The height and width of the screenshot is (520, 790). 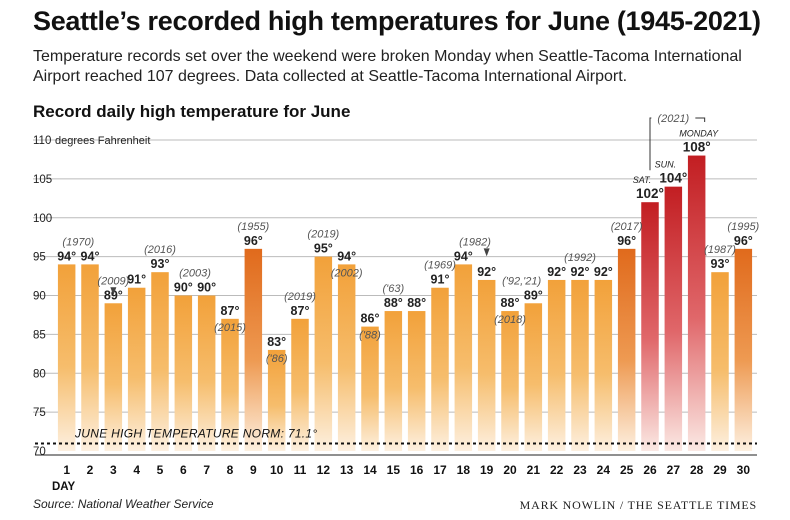 I want to click on data-label-day-18: 94°, so click(x=463, y=256).